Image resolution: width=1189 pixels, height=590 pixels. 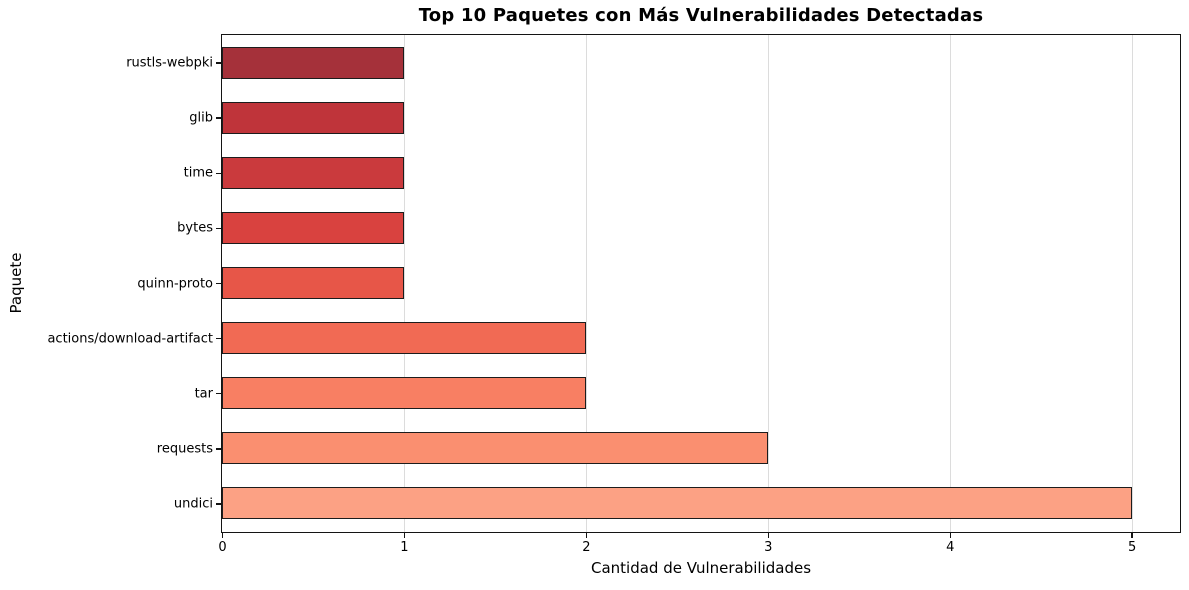 What do you see at coordinates (404, 547) in the screenshot?
I see `x-tick-label: 1` at bounding box center [404, 547].